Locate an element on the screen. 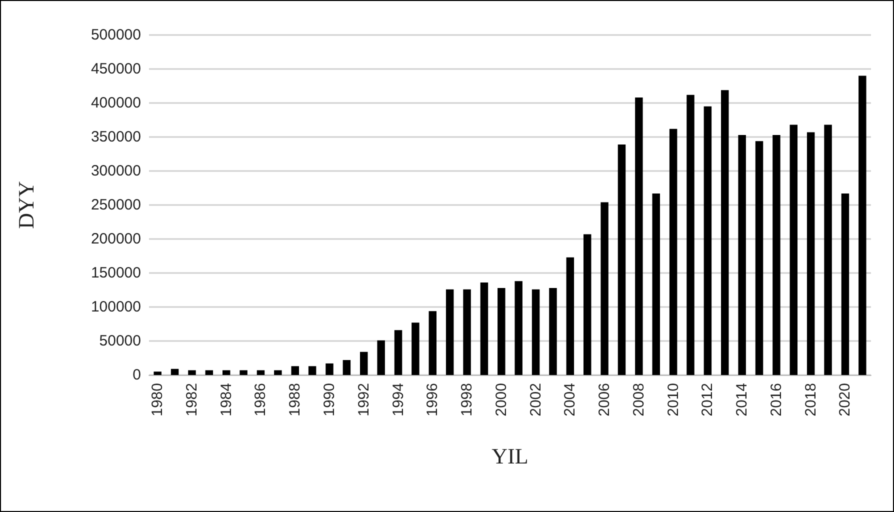 The image size is (894, 512). x-tick-label: 2002 is located at coordinates (535, 399).